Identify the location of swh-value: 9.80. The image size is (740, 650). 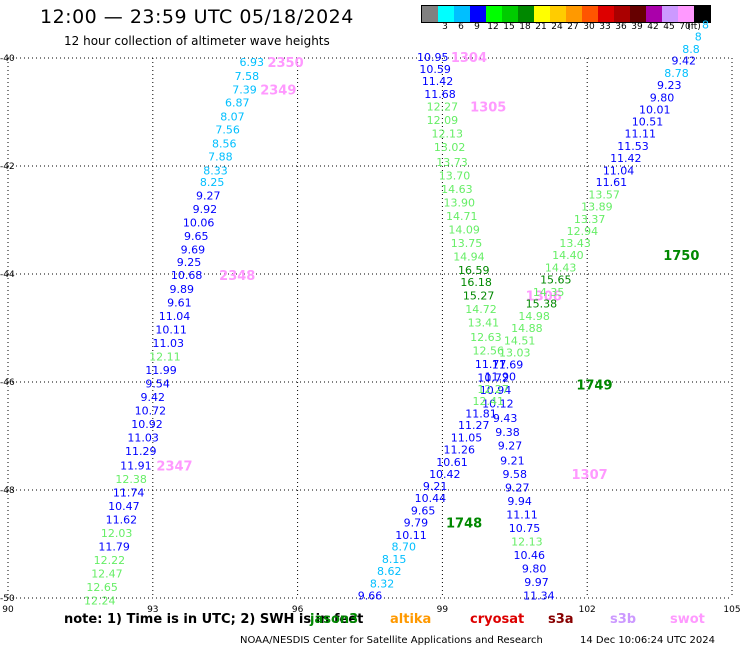
(662, 97).